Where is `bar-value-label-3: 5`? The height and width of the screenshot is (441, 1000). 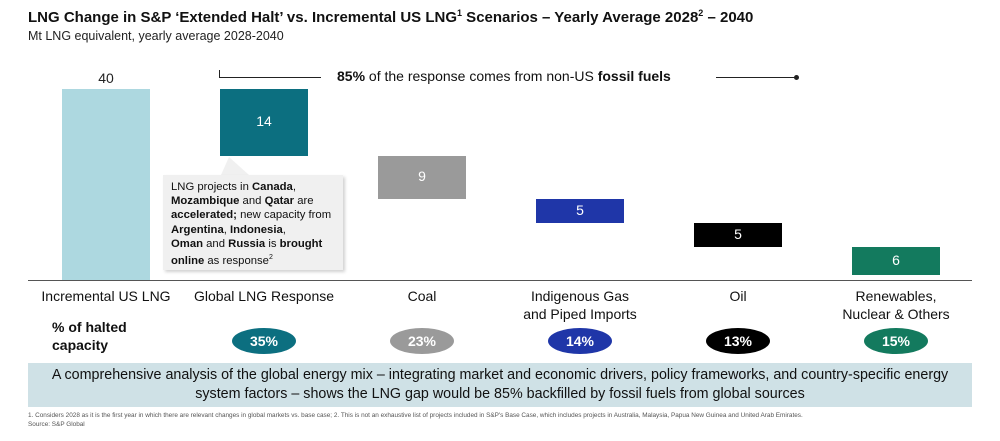 bar-value-label-3: 5 is located at coordinates (580, 209).